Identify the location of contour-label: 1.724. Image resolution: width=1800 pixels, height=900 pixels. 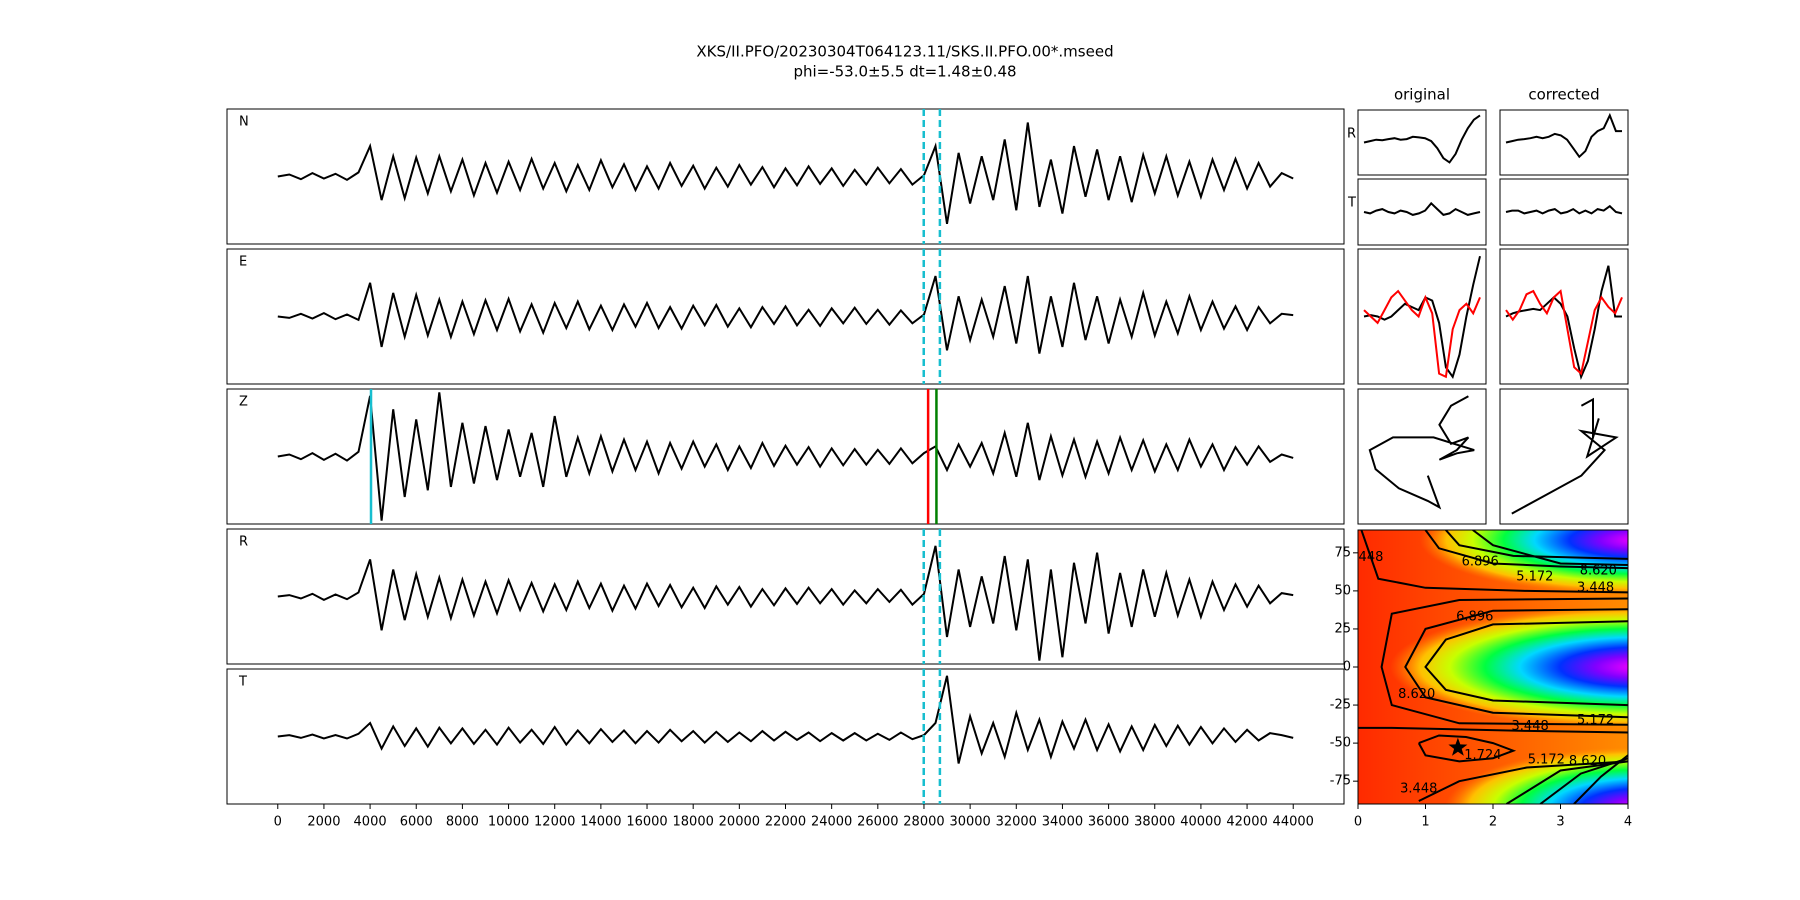
(1482, 755).